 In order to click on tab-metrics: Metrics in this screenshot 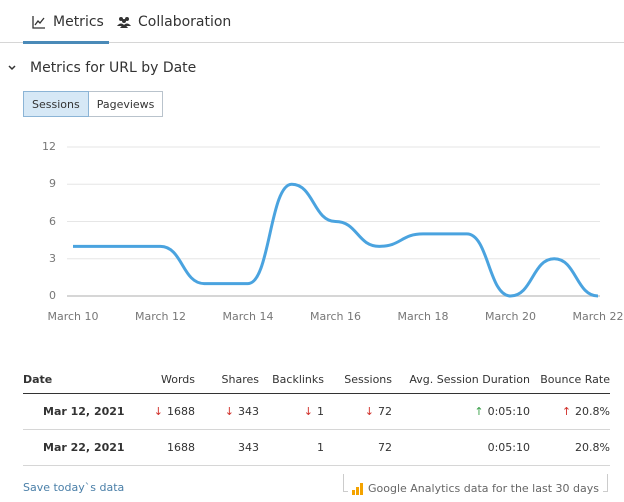, I will do `click(66, 22)`.